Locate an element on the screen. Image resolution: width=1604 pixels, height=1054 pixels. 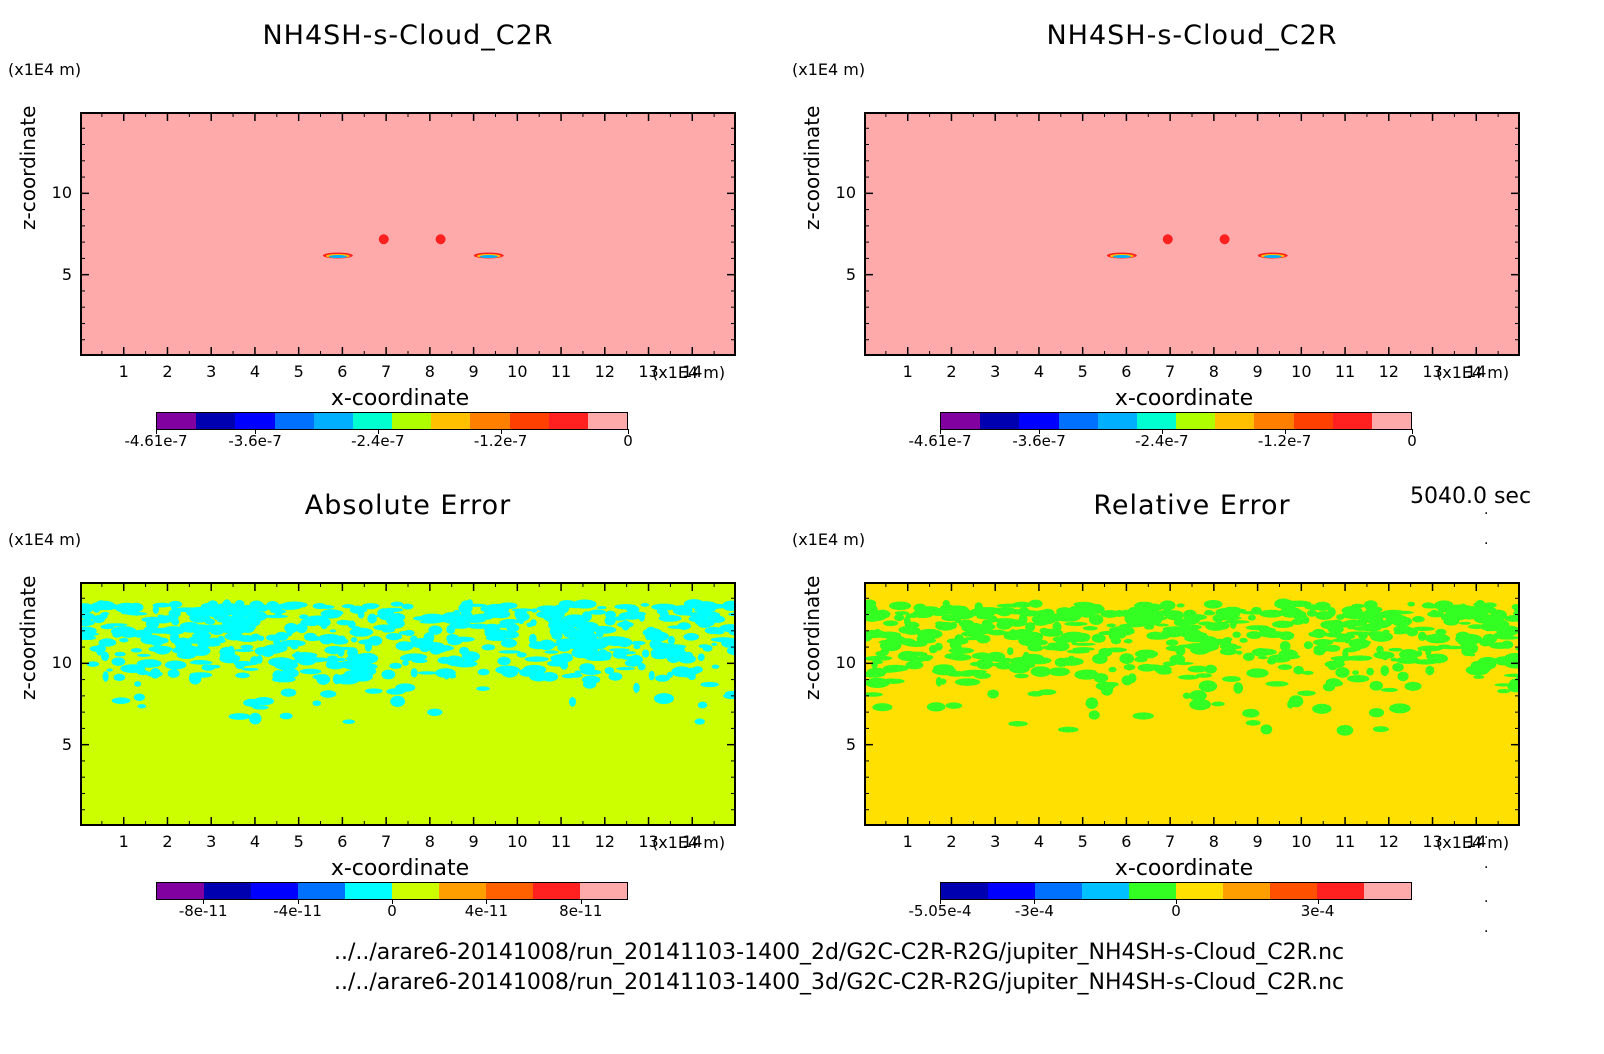
cloud-feature-blob is located at coordinates (383, 239).